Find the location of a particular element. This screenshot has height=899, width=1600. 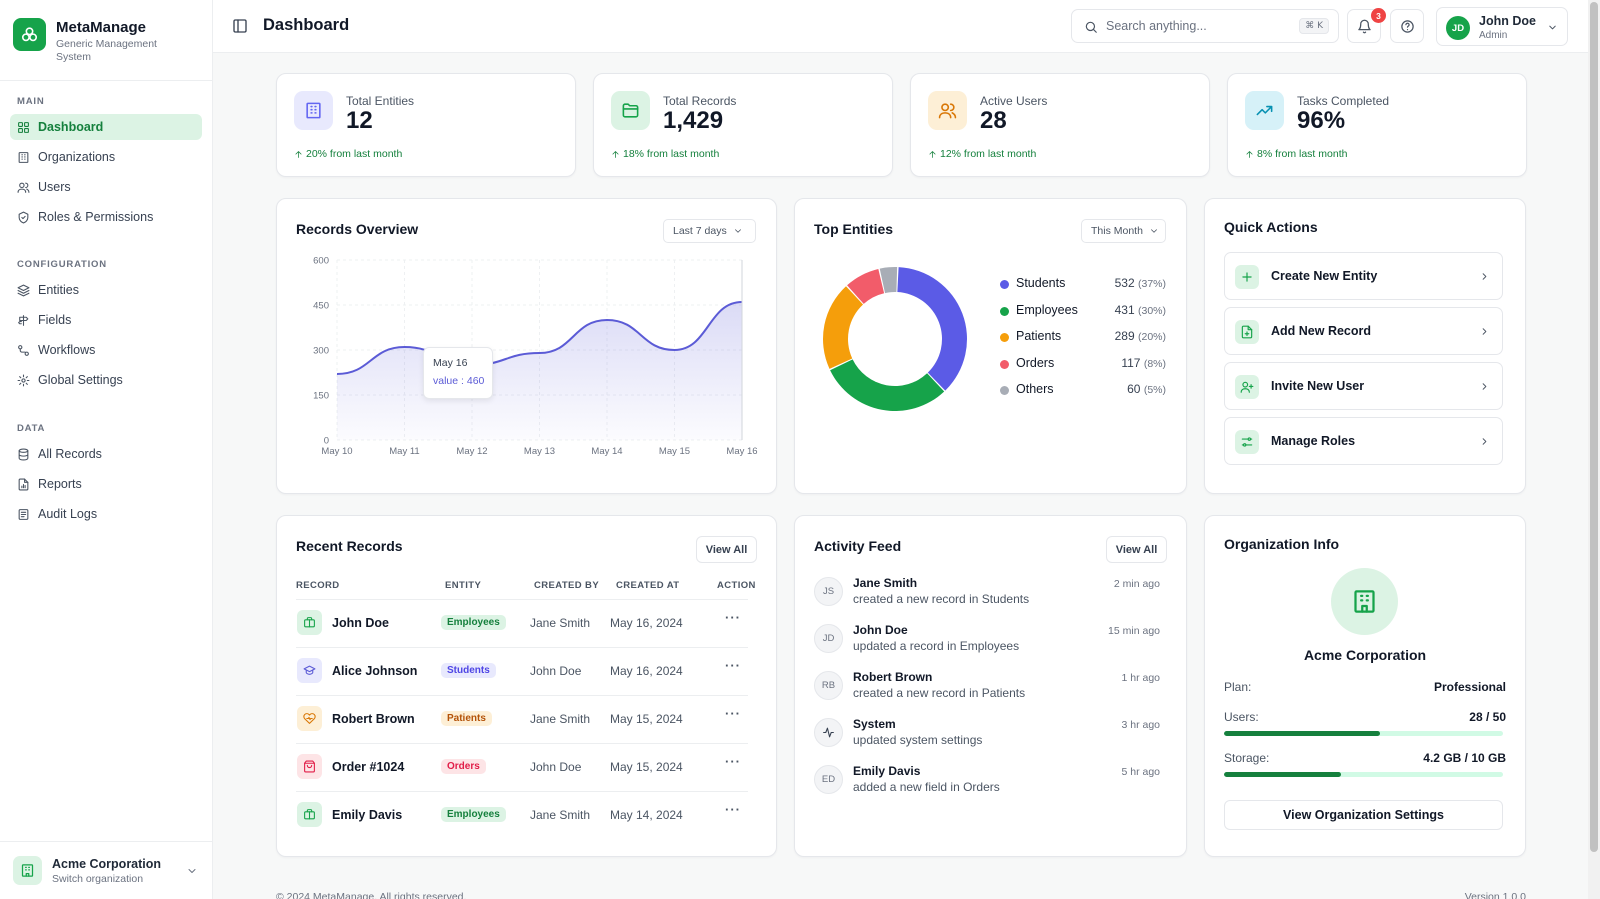

activity-description: updated a record in Employees is located at coordinates (936, 646).